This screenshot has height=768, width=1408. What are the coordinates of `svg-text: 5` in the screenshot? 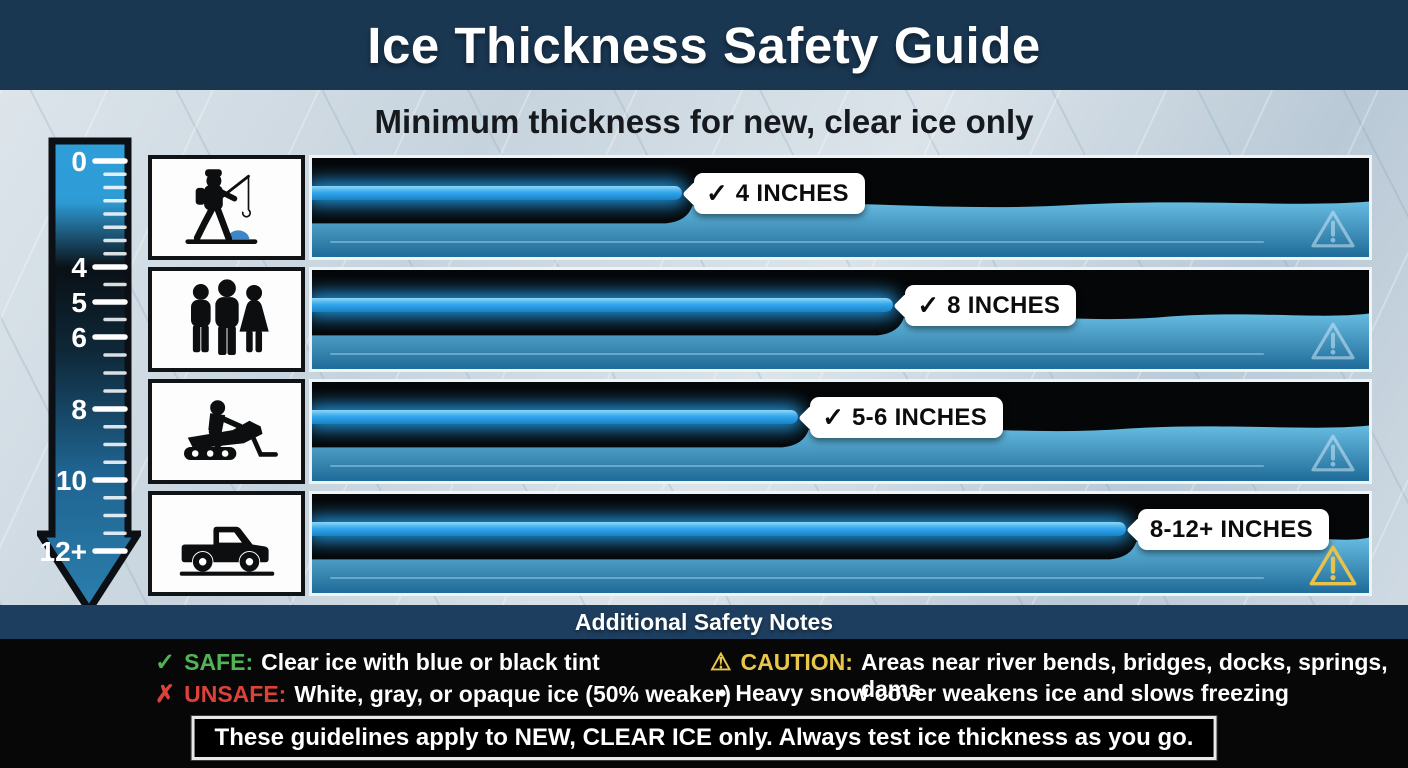 It's located at (79, 302).